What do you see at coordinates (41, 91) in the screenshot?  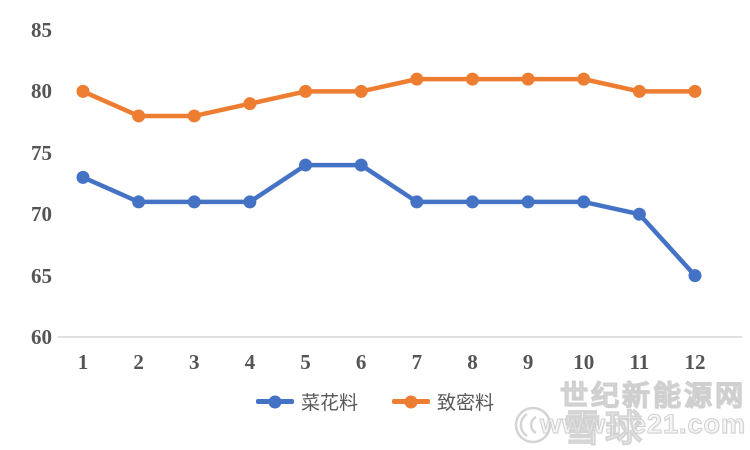 I see `y-tick-label: 80` at bounding box center [41, 91].